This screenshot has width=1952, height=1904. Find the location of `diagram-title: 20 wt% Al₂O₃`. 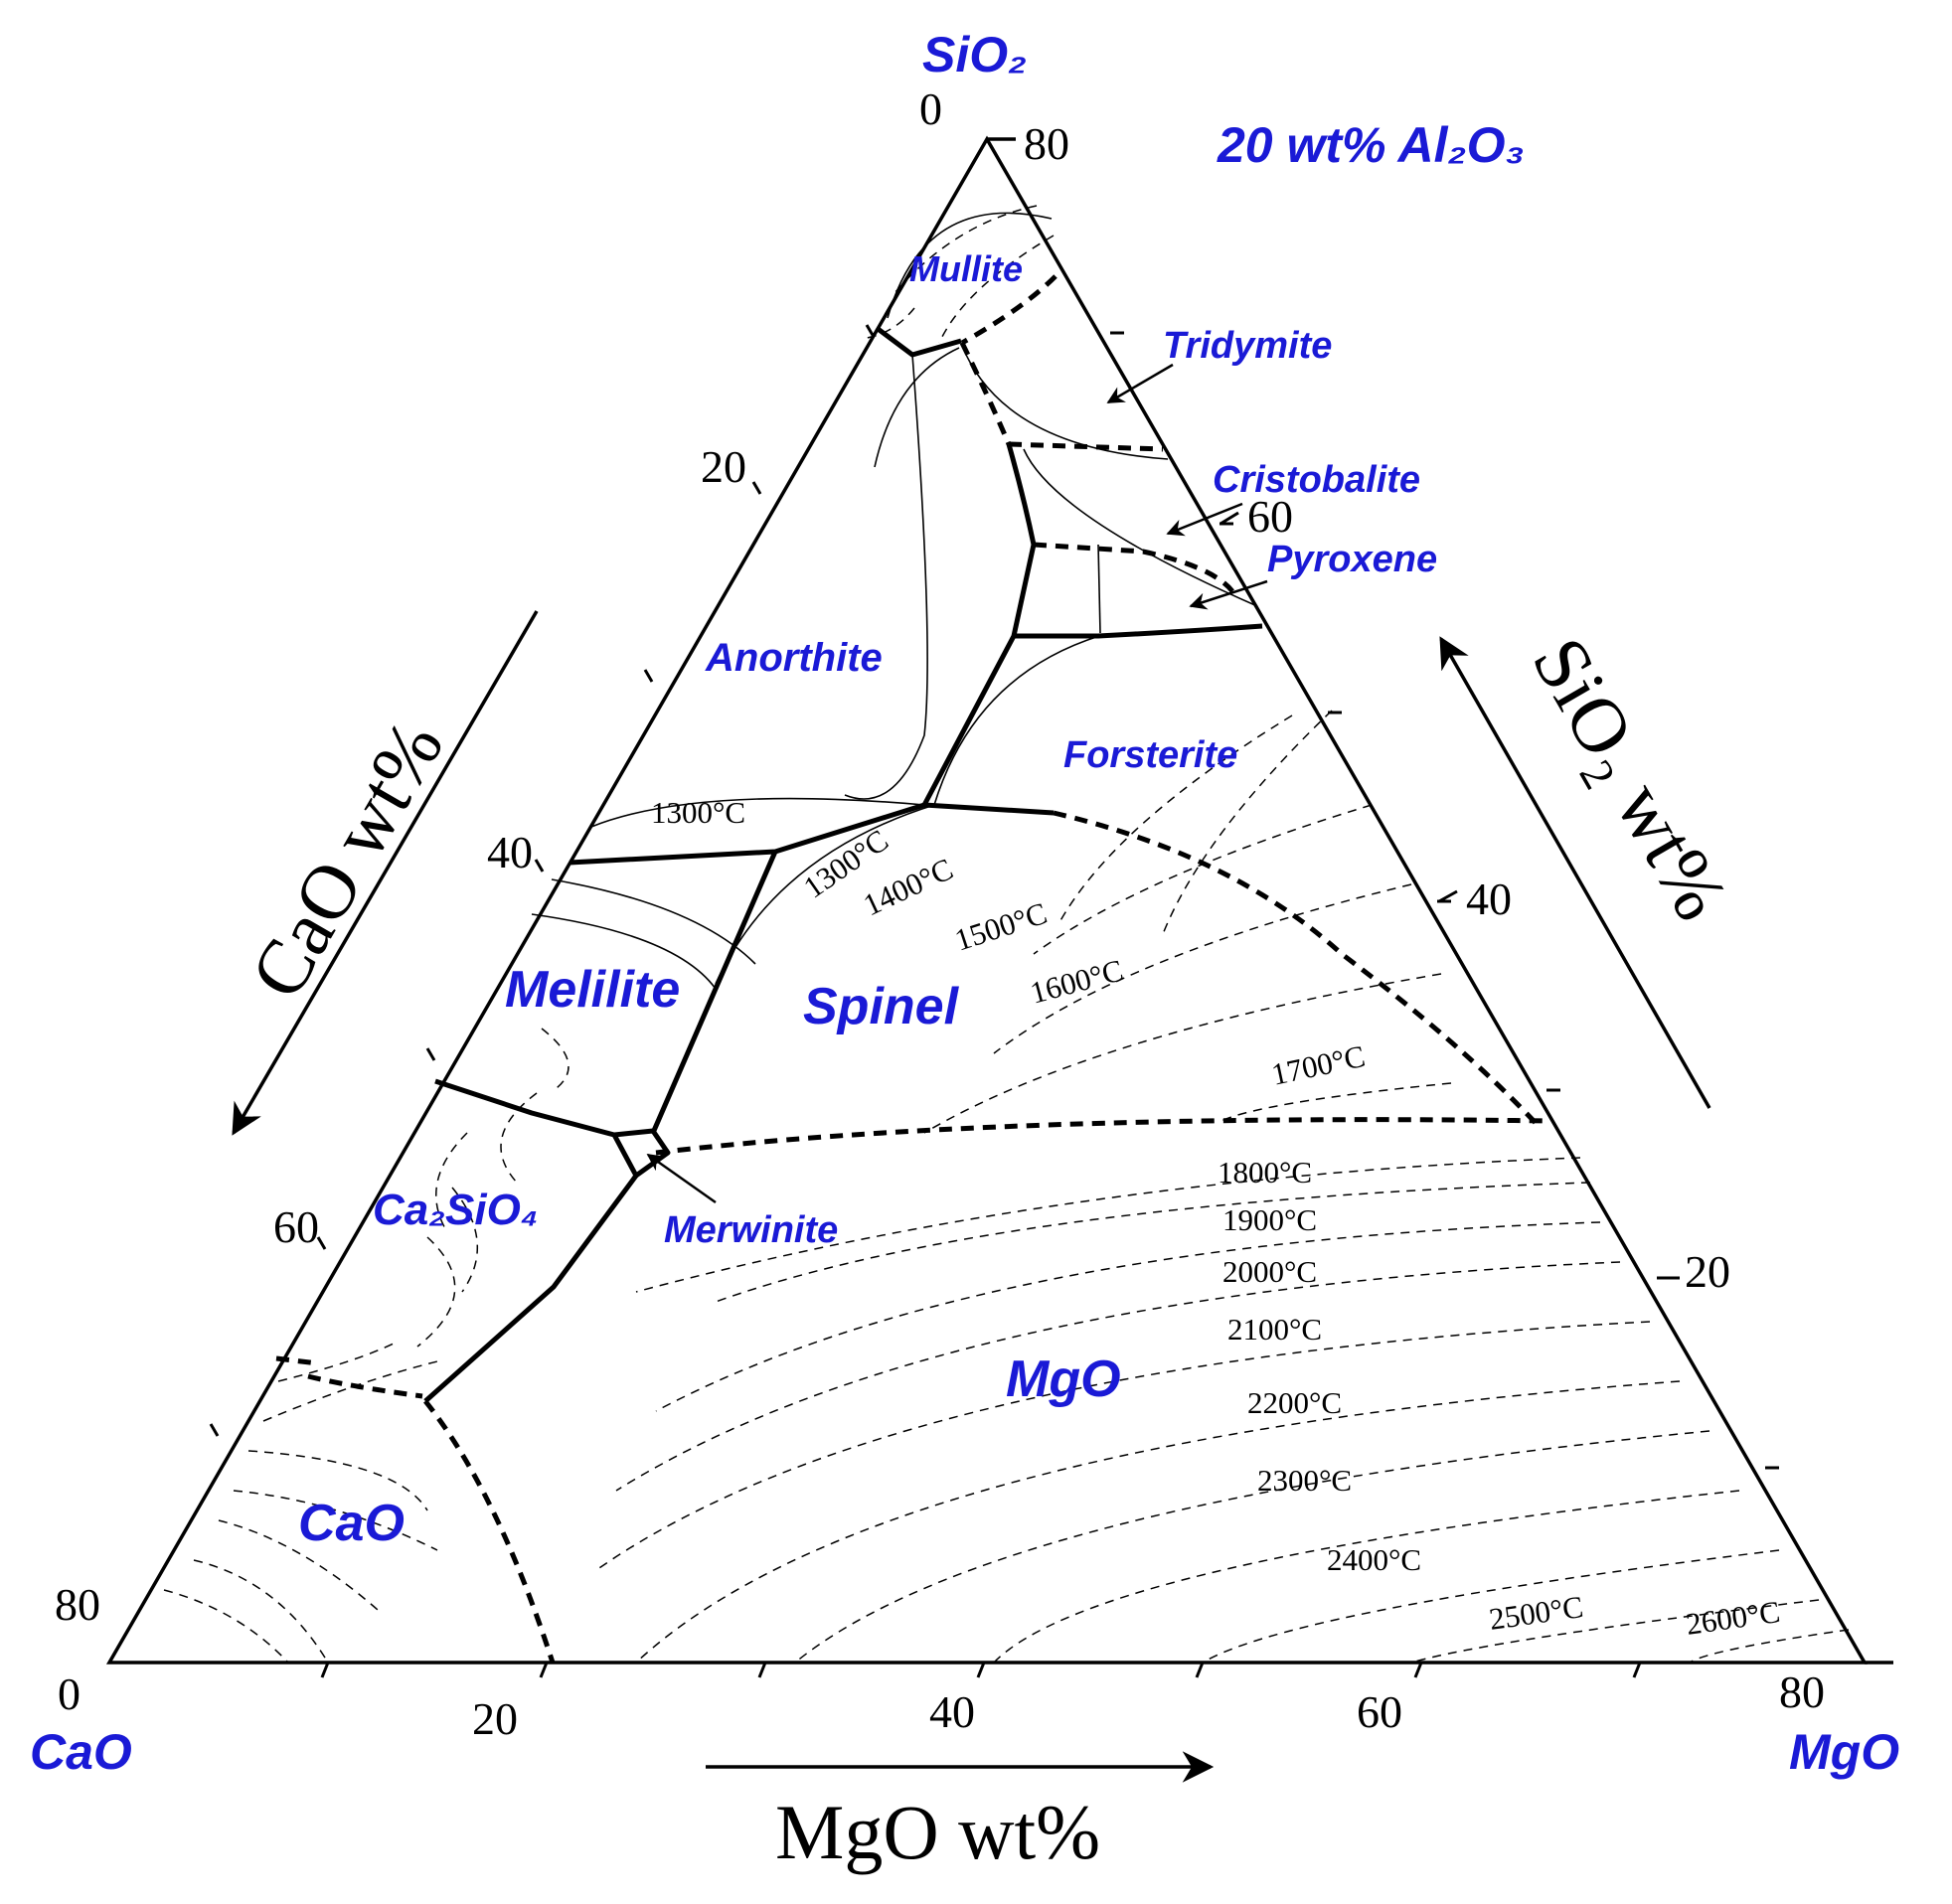

diagram-title: 20 wt% Al₂O₃ is located at coordinates (1371, 145).